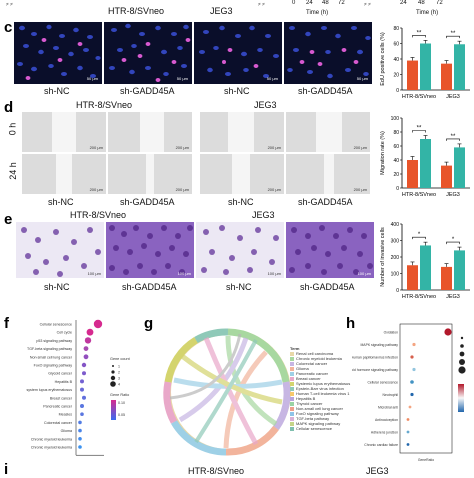 The image size is (474, 478). What do you see at coordinates (382, 382) in the screenshot?
I see `term-label: Cellular senescence` at bounding box center [382, 382].